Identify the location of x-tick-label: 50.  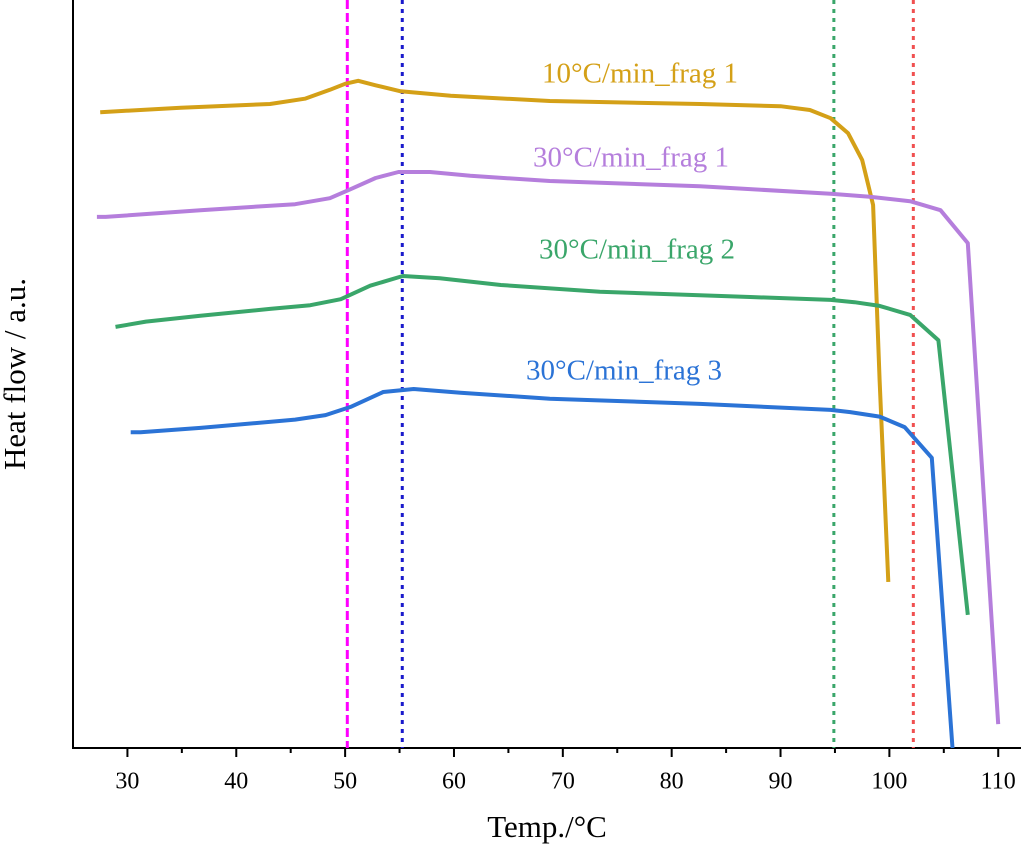
(345, 782).